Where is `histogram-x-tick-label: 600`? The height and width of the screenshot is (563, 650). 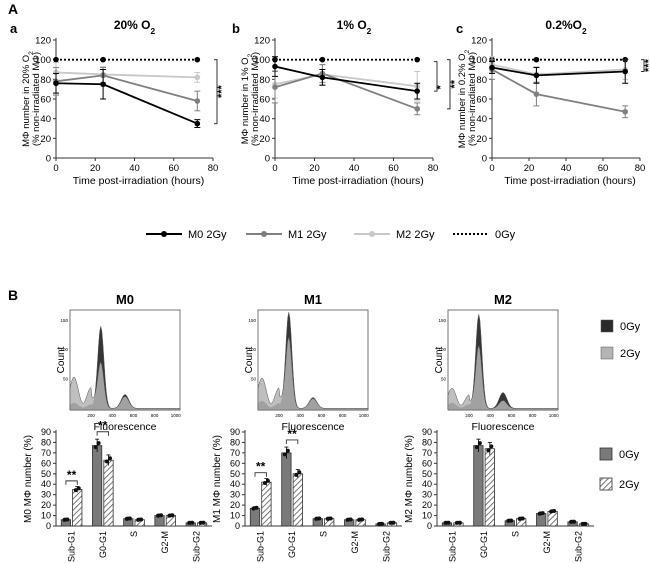
histogram-x-tick-label: 600 is located at coordinates (134, 415).